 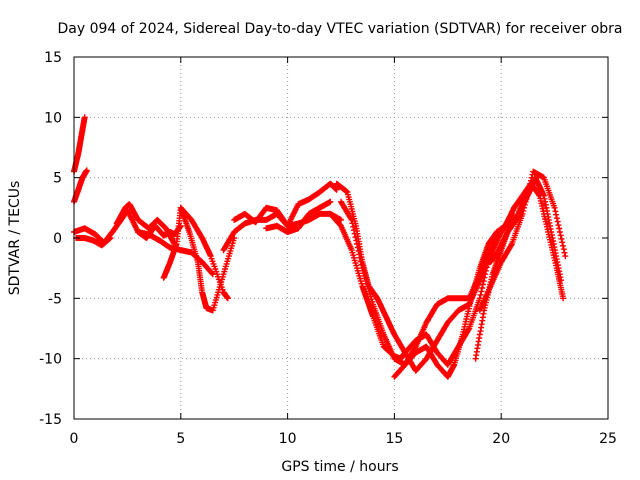 What do you see at coordinates (57, 239) in the screenshot?
I see `y-tick-label: 0` at bounding box center [57, 239].